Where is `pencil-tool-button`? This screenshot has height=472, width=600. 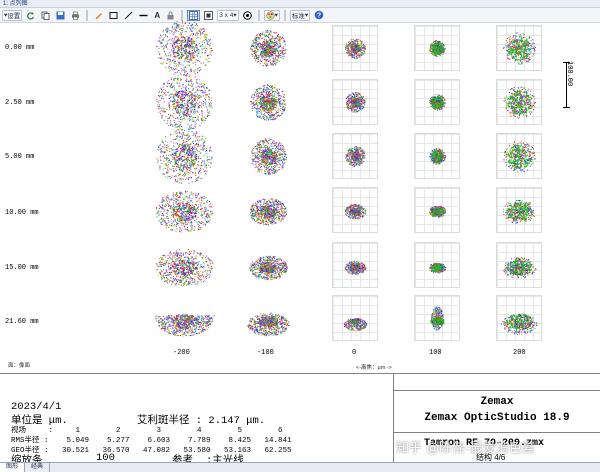 pencil-tool-button is located at coordinates (98, 15).